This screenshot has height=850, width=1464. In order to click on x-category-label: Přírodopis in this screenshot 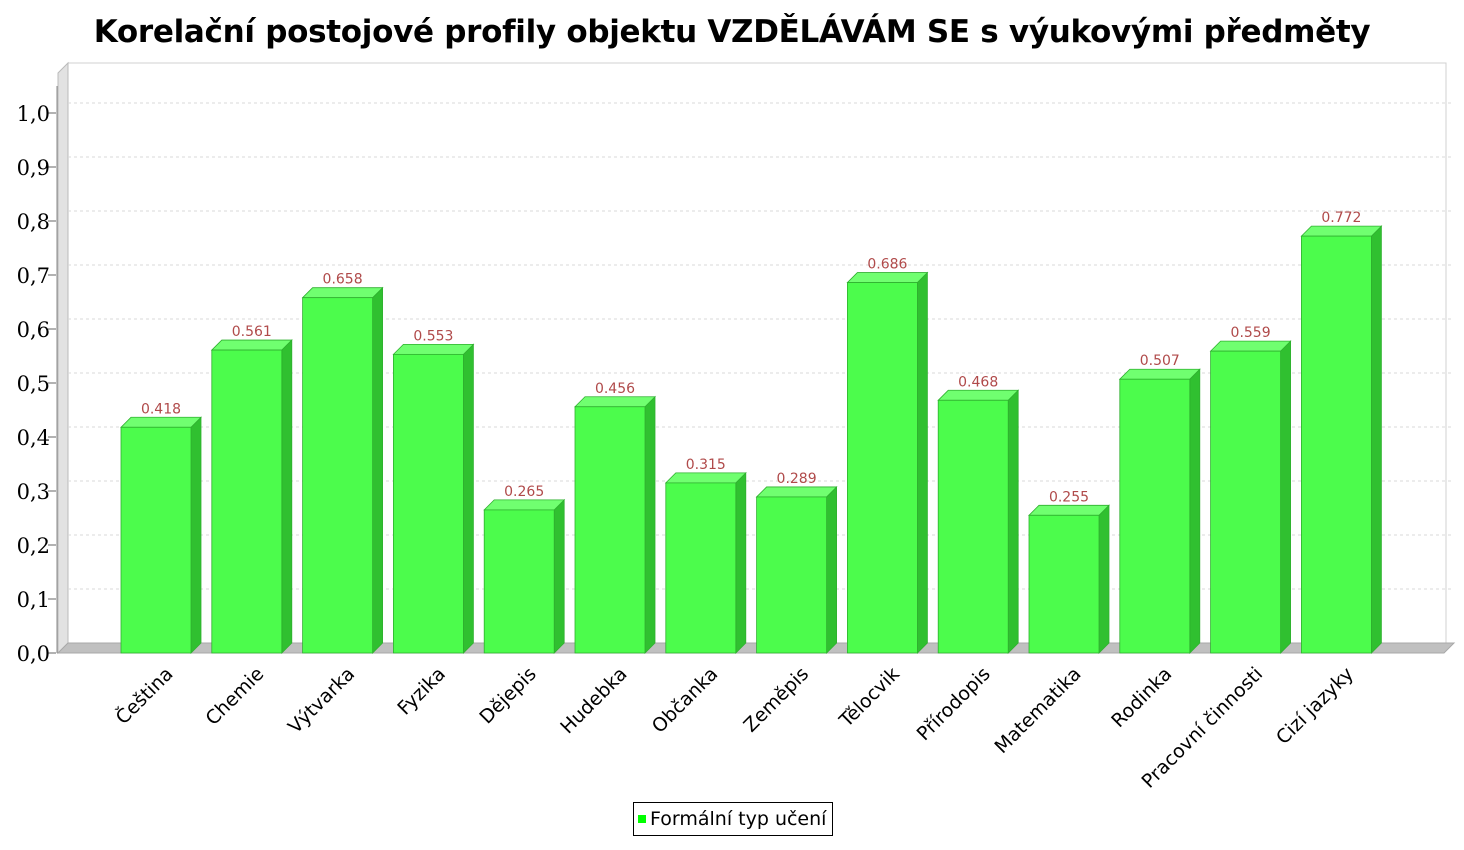, I will do `click(954, 704)`.